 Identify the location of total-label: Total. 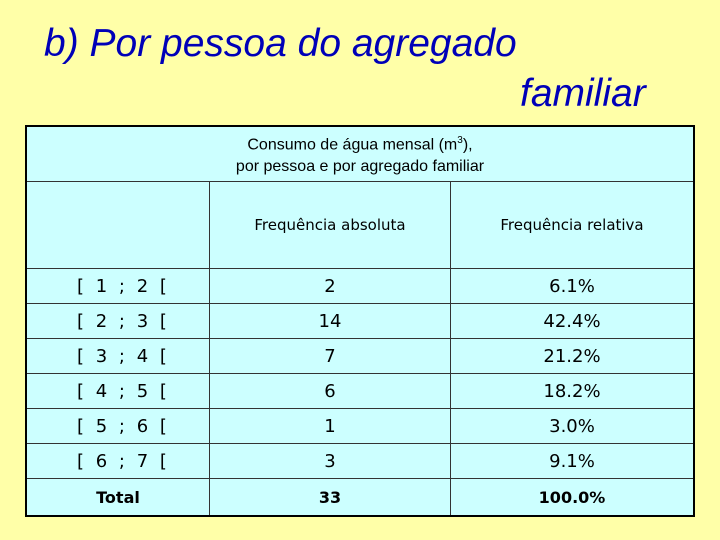
(117, 497).